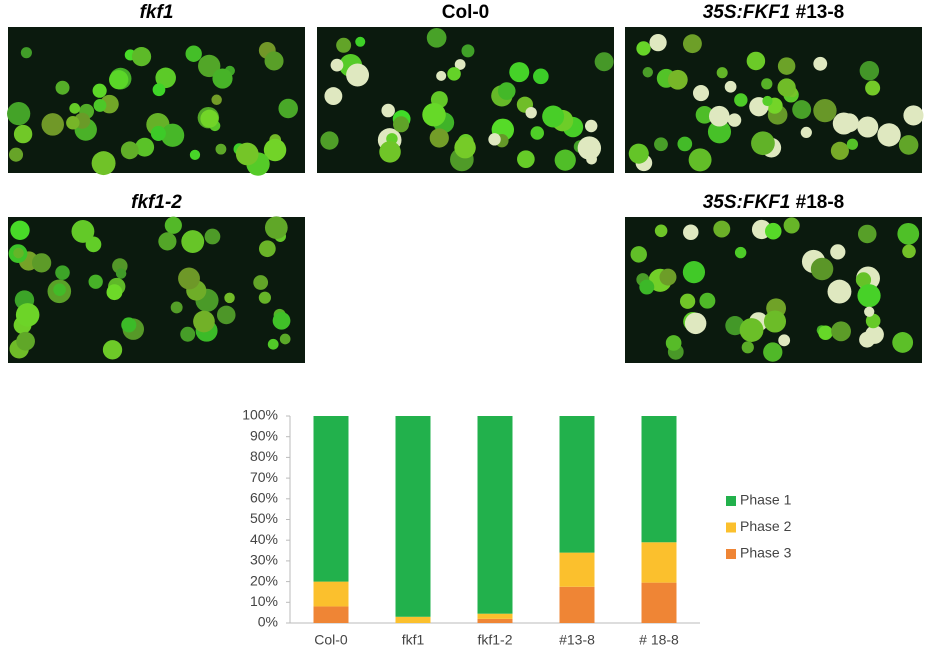 The width and height of the screenshot is (930, 660). Describe the element at coordinates (156, 202) in the screenshot. I see `panel-label: fkf1-2` at that location.